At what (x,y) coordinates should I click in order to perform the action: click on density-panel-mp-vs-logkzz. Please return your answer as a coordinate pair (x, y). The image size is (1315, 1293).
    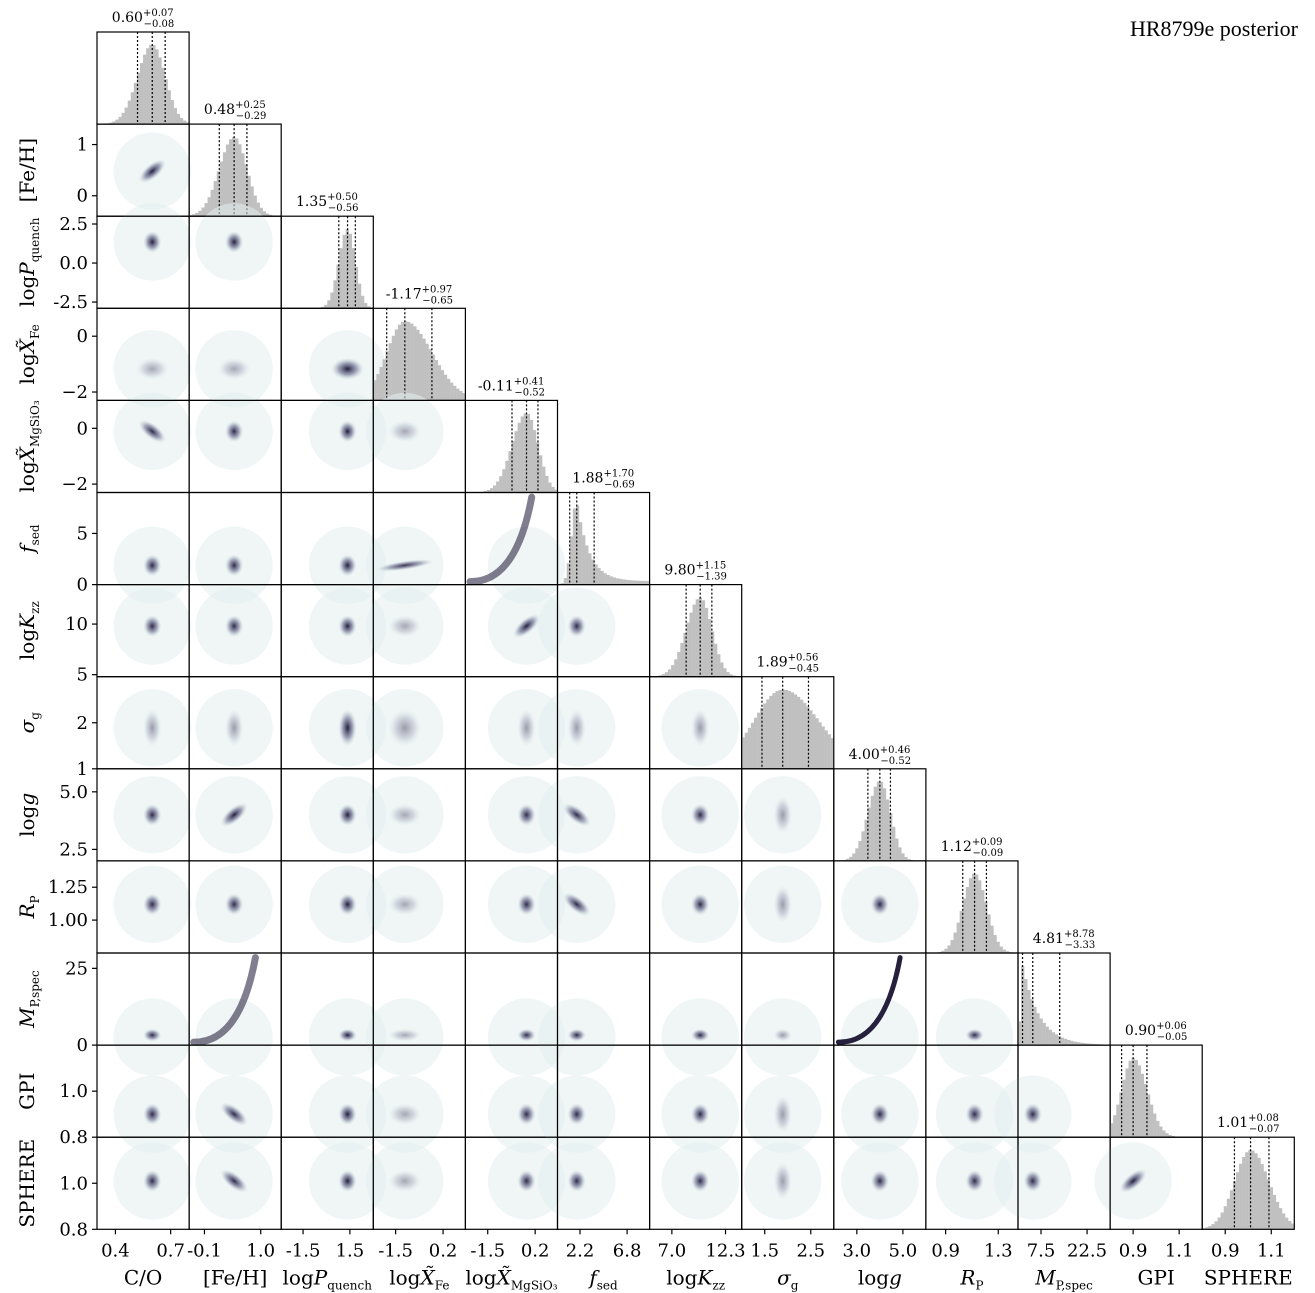
    Looking at the image, I should click on (695, 1014).